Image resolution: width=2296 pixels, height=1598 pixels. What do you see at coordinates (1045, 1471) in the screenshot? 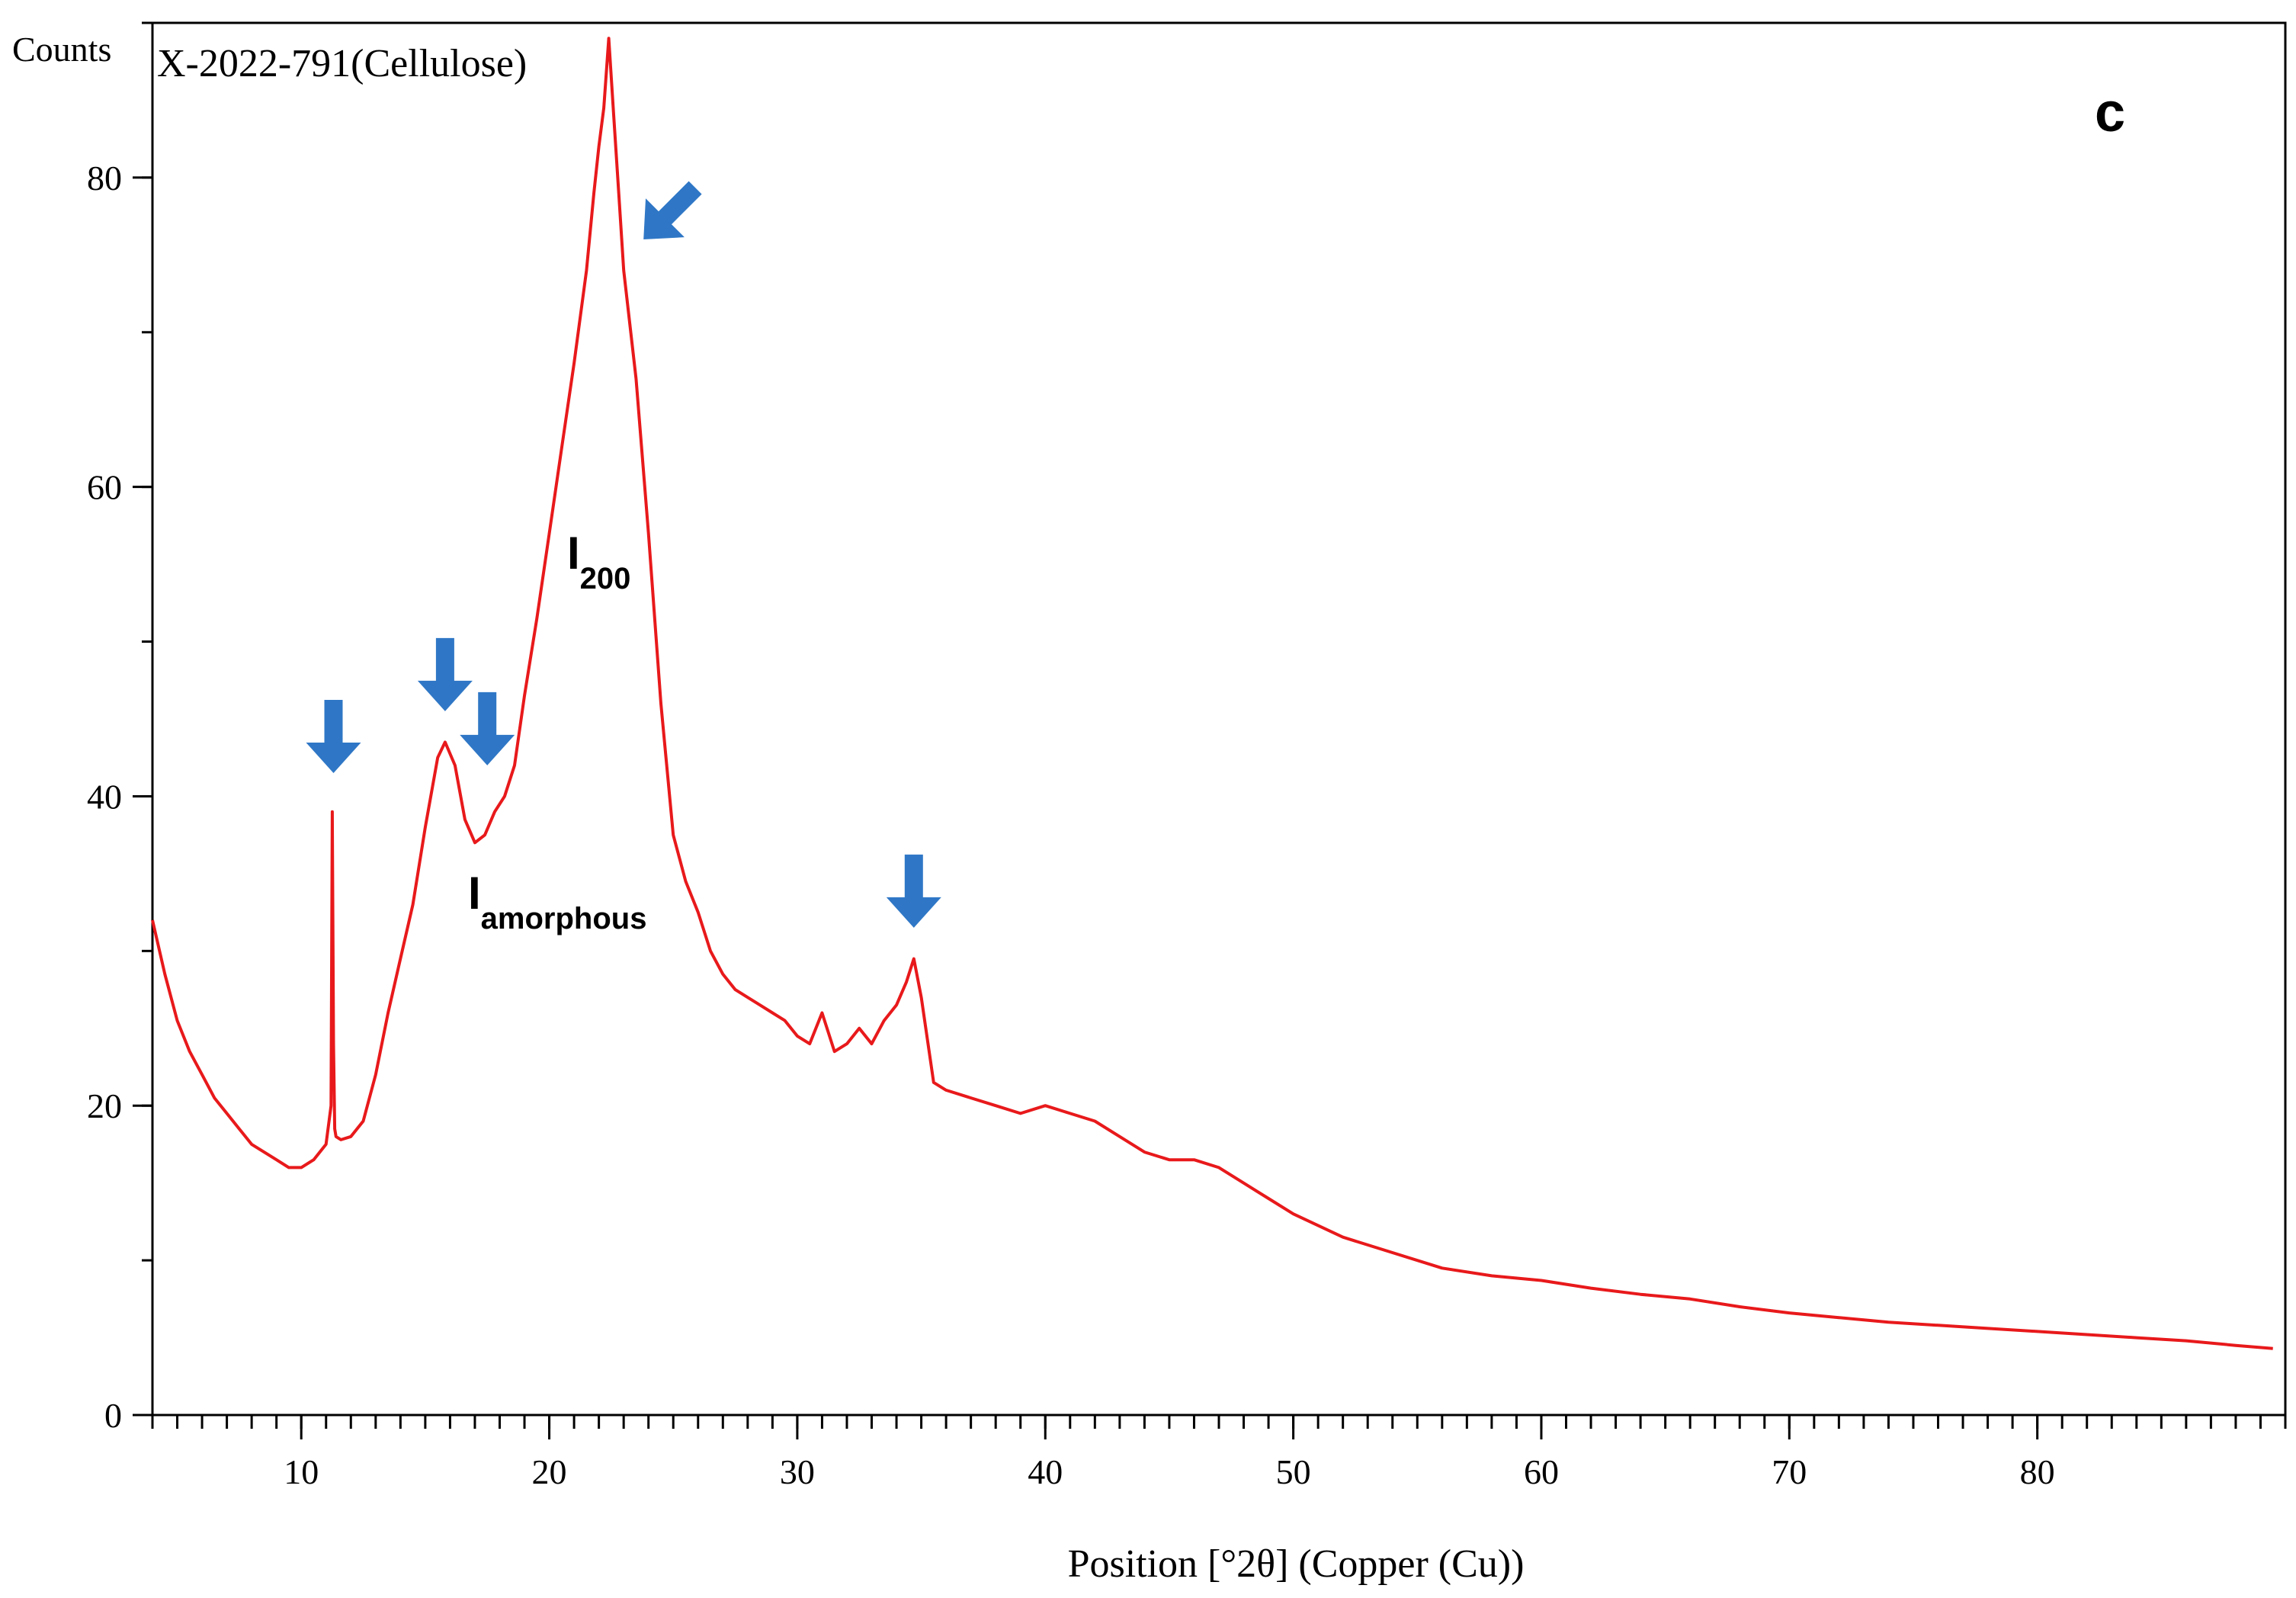
I see `x-tick-label: 40` at bounding box center [1045, 1471].